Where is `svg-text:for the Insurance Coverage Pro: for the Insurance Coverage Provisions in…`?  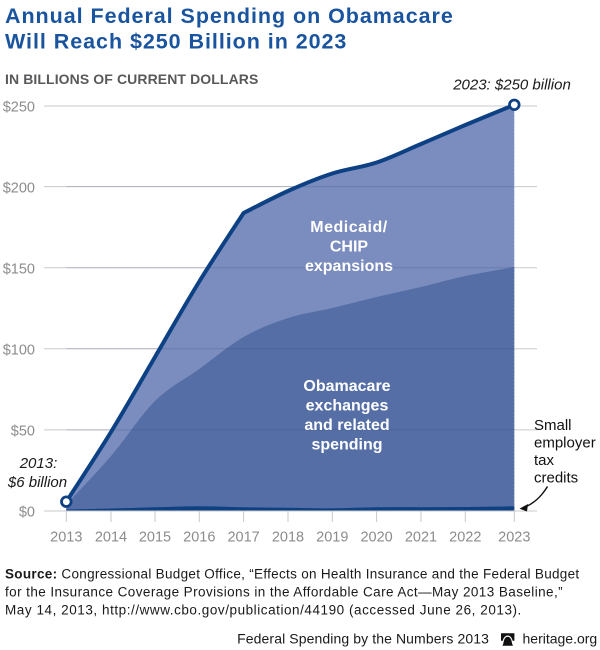
svg-text:for the Insurance Coverage Pro: for the Insurance Coverage Provisions in… is located at coordinates (284, 592).